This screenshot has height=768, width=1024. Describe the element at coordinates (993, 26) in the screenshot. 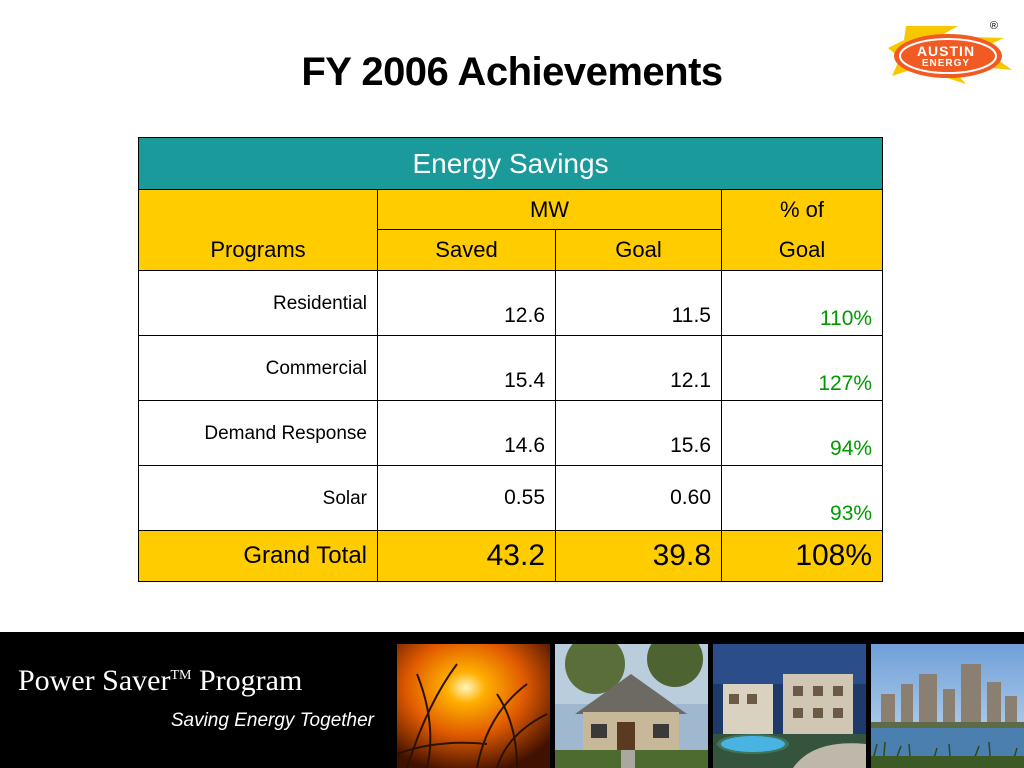

I see `registered-mark: ®` at that location.